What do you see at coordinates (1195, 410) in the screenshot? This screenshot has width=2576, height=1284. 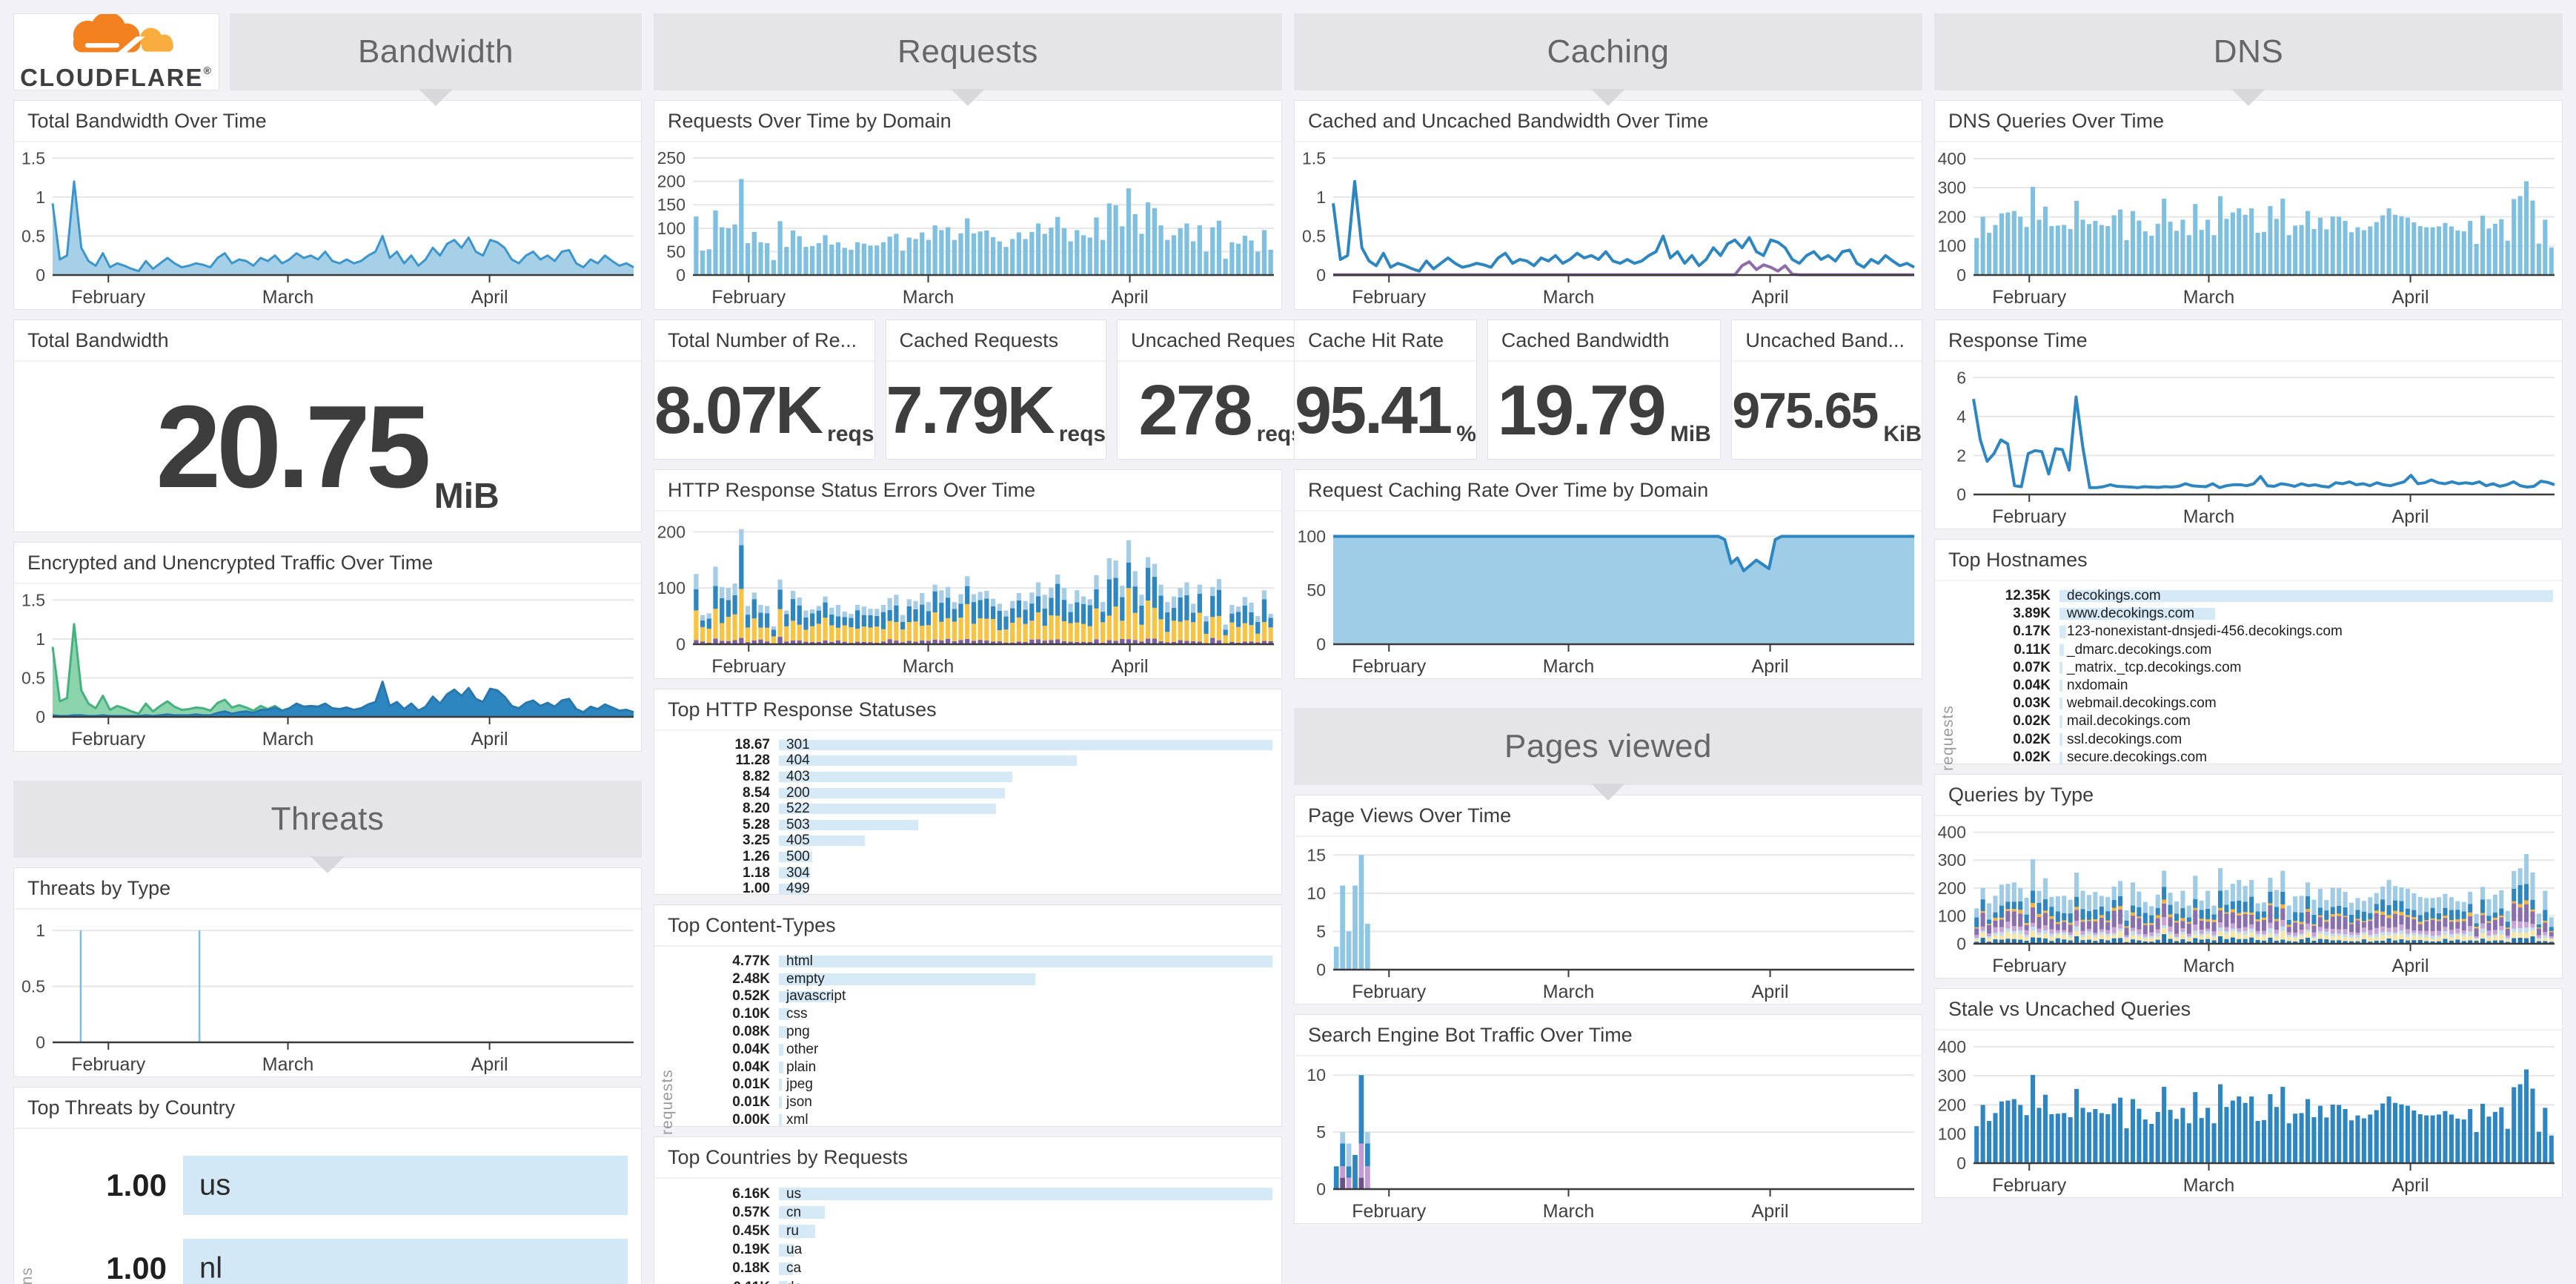 I see `stat-value: 278` at bounding box center [1195, 410].